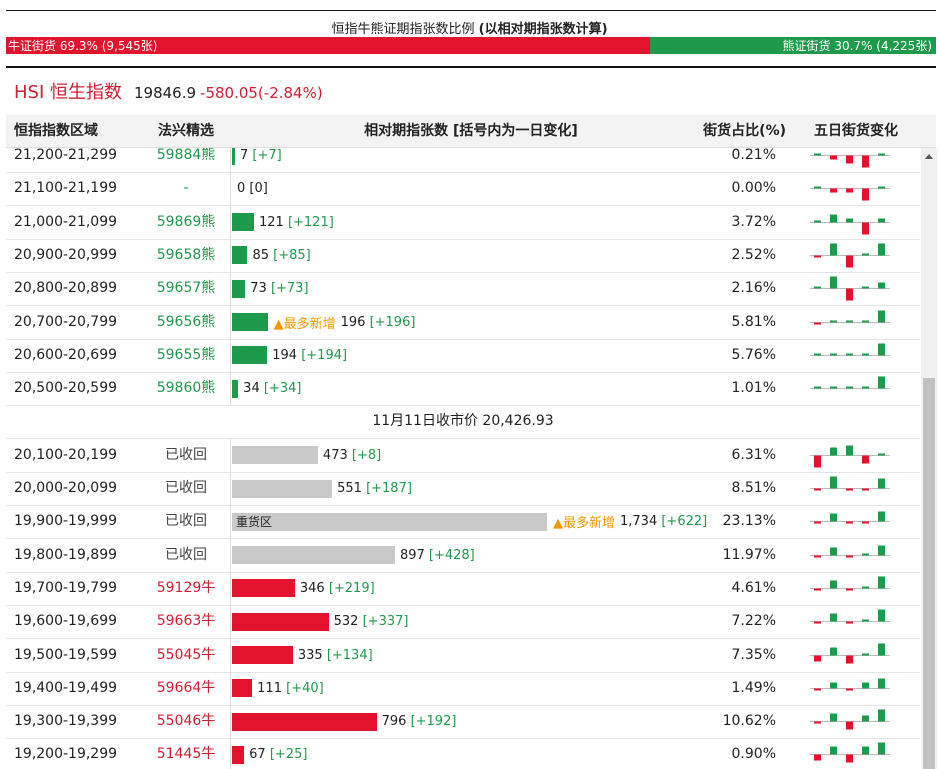 The width and height of the screenshot is (939, 769). What do you see at coordinates (66, 721) in the screenshot?
I see `range-cell: 19,300-19,399` at bounding box center [66, 721].